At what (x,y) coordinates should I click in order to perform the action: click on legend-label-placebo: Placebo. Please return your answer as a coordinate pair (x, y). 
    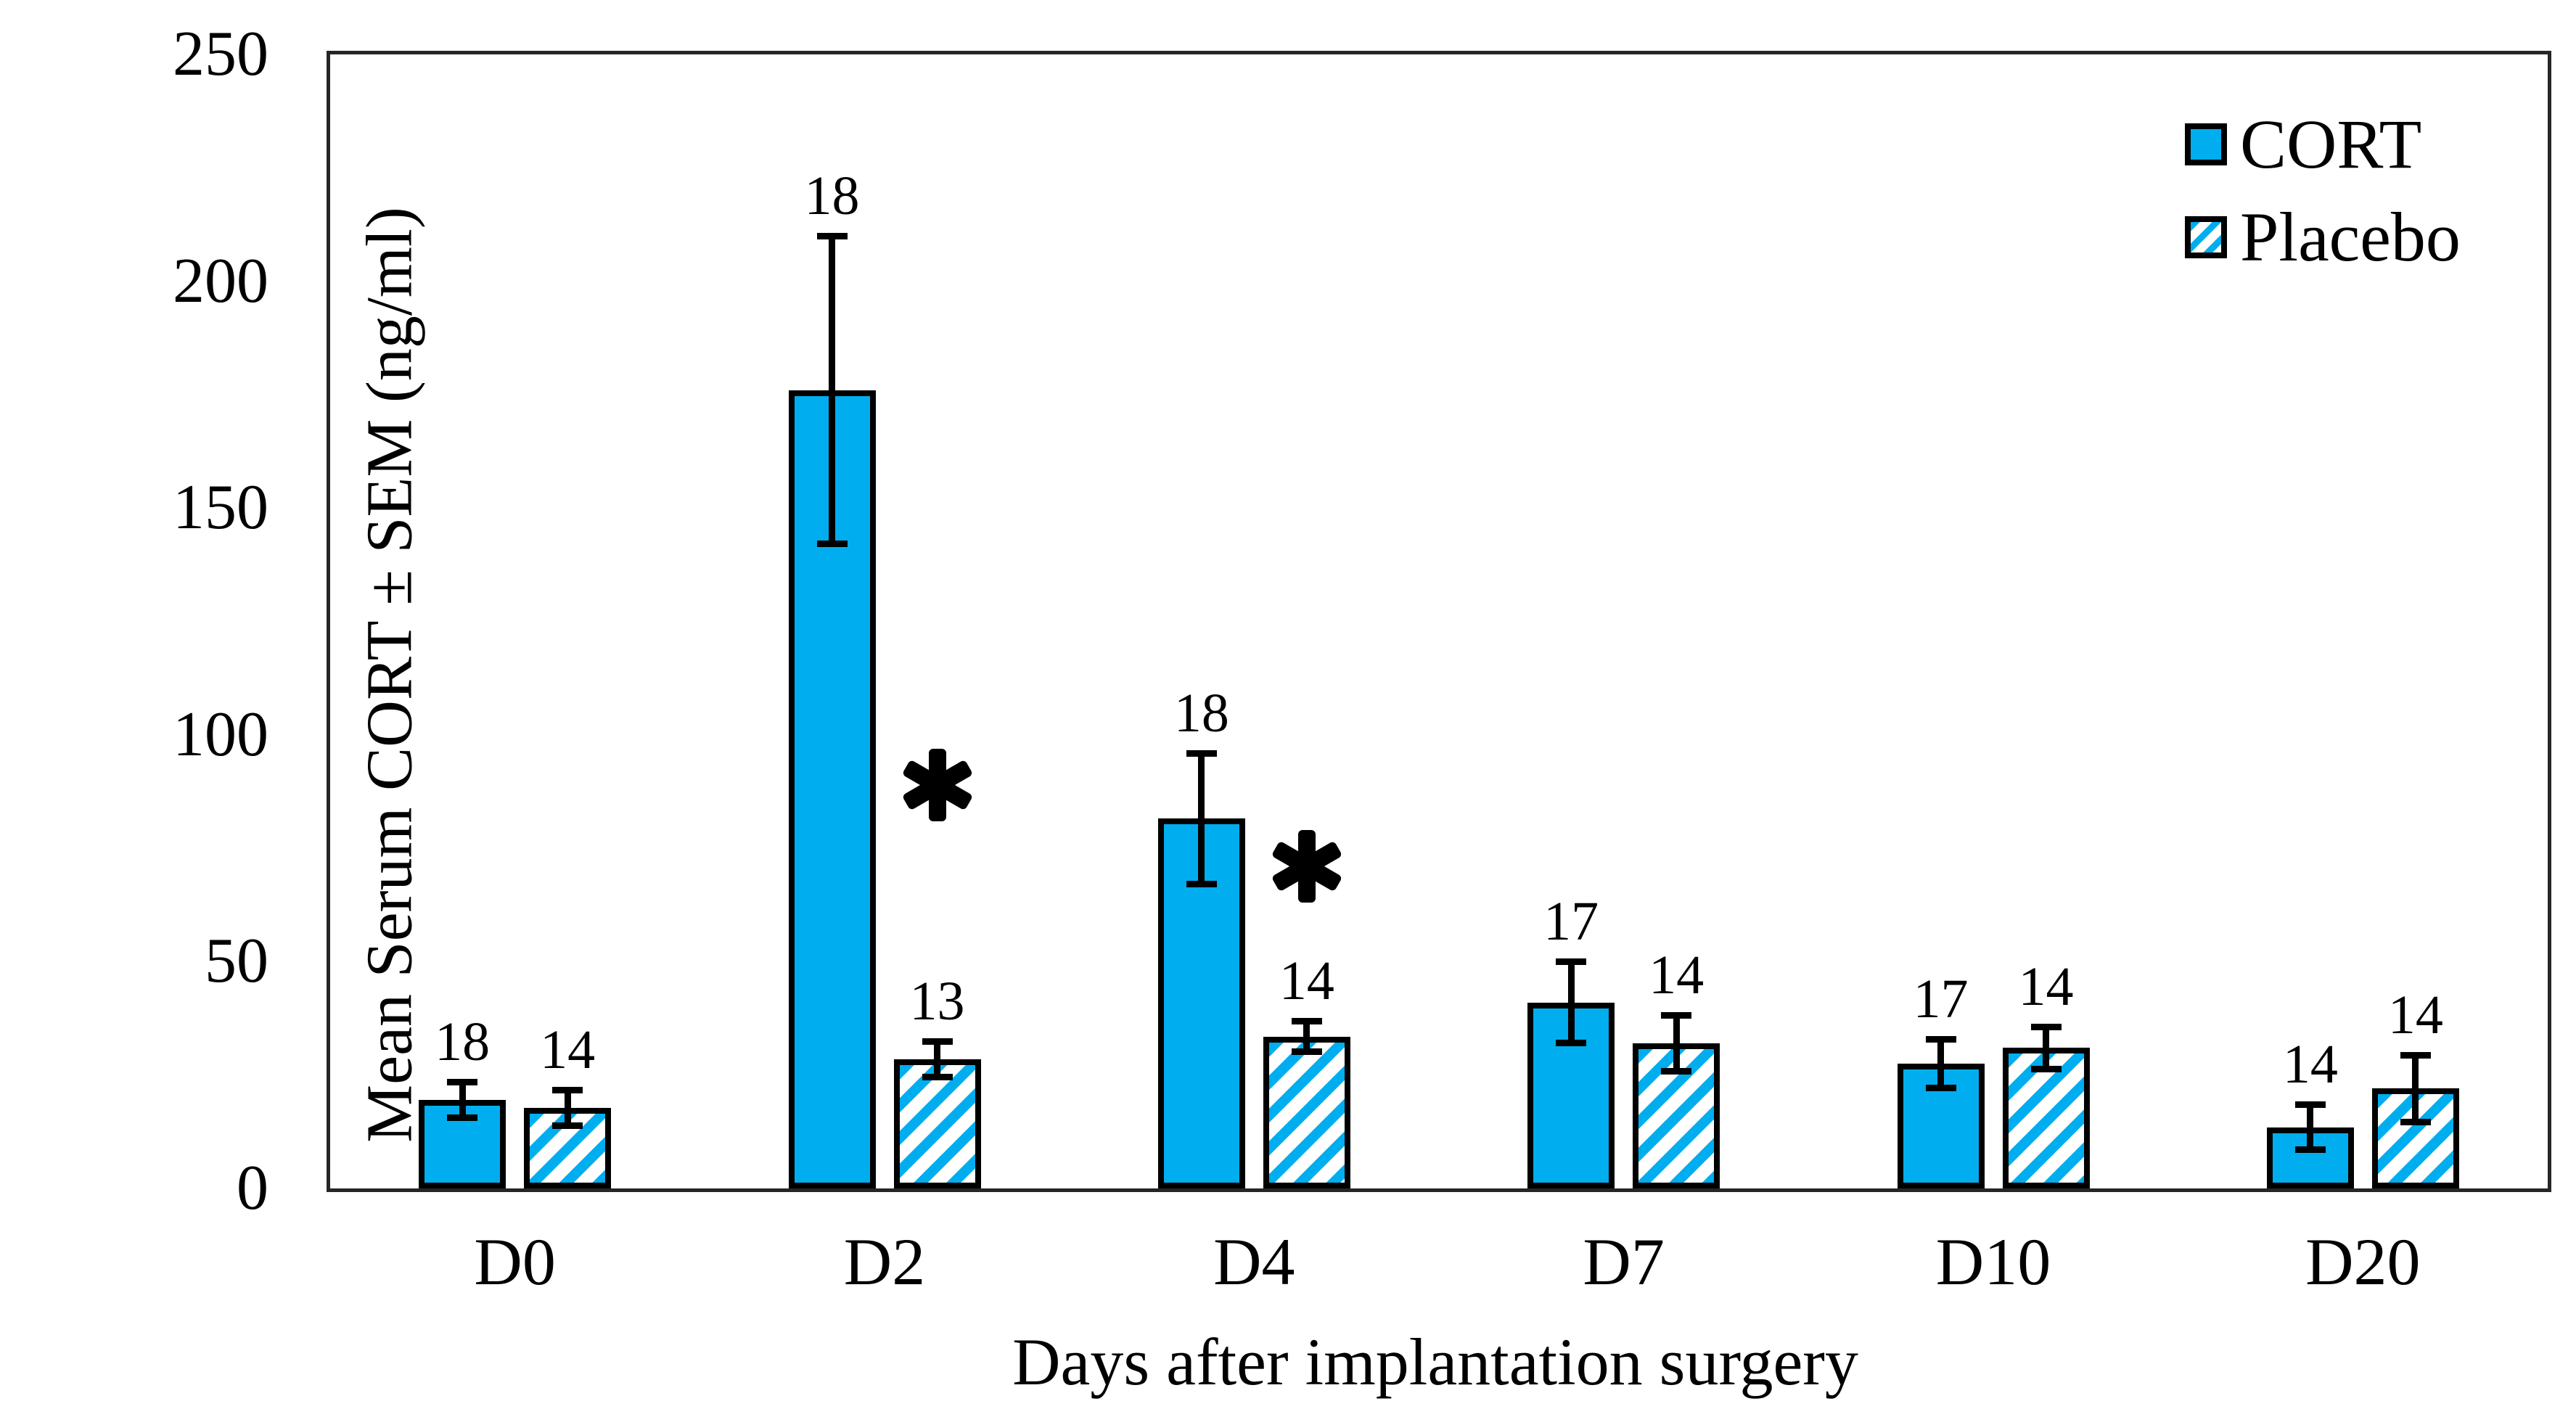
    Looking at the image, I should click on (2350, 237).